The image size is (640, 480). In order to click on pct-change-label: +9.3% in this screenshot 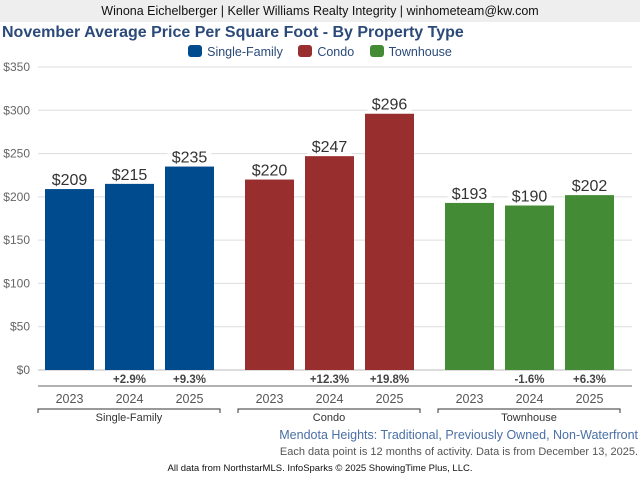, I will do `click(189, 380)`.